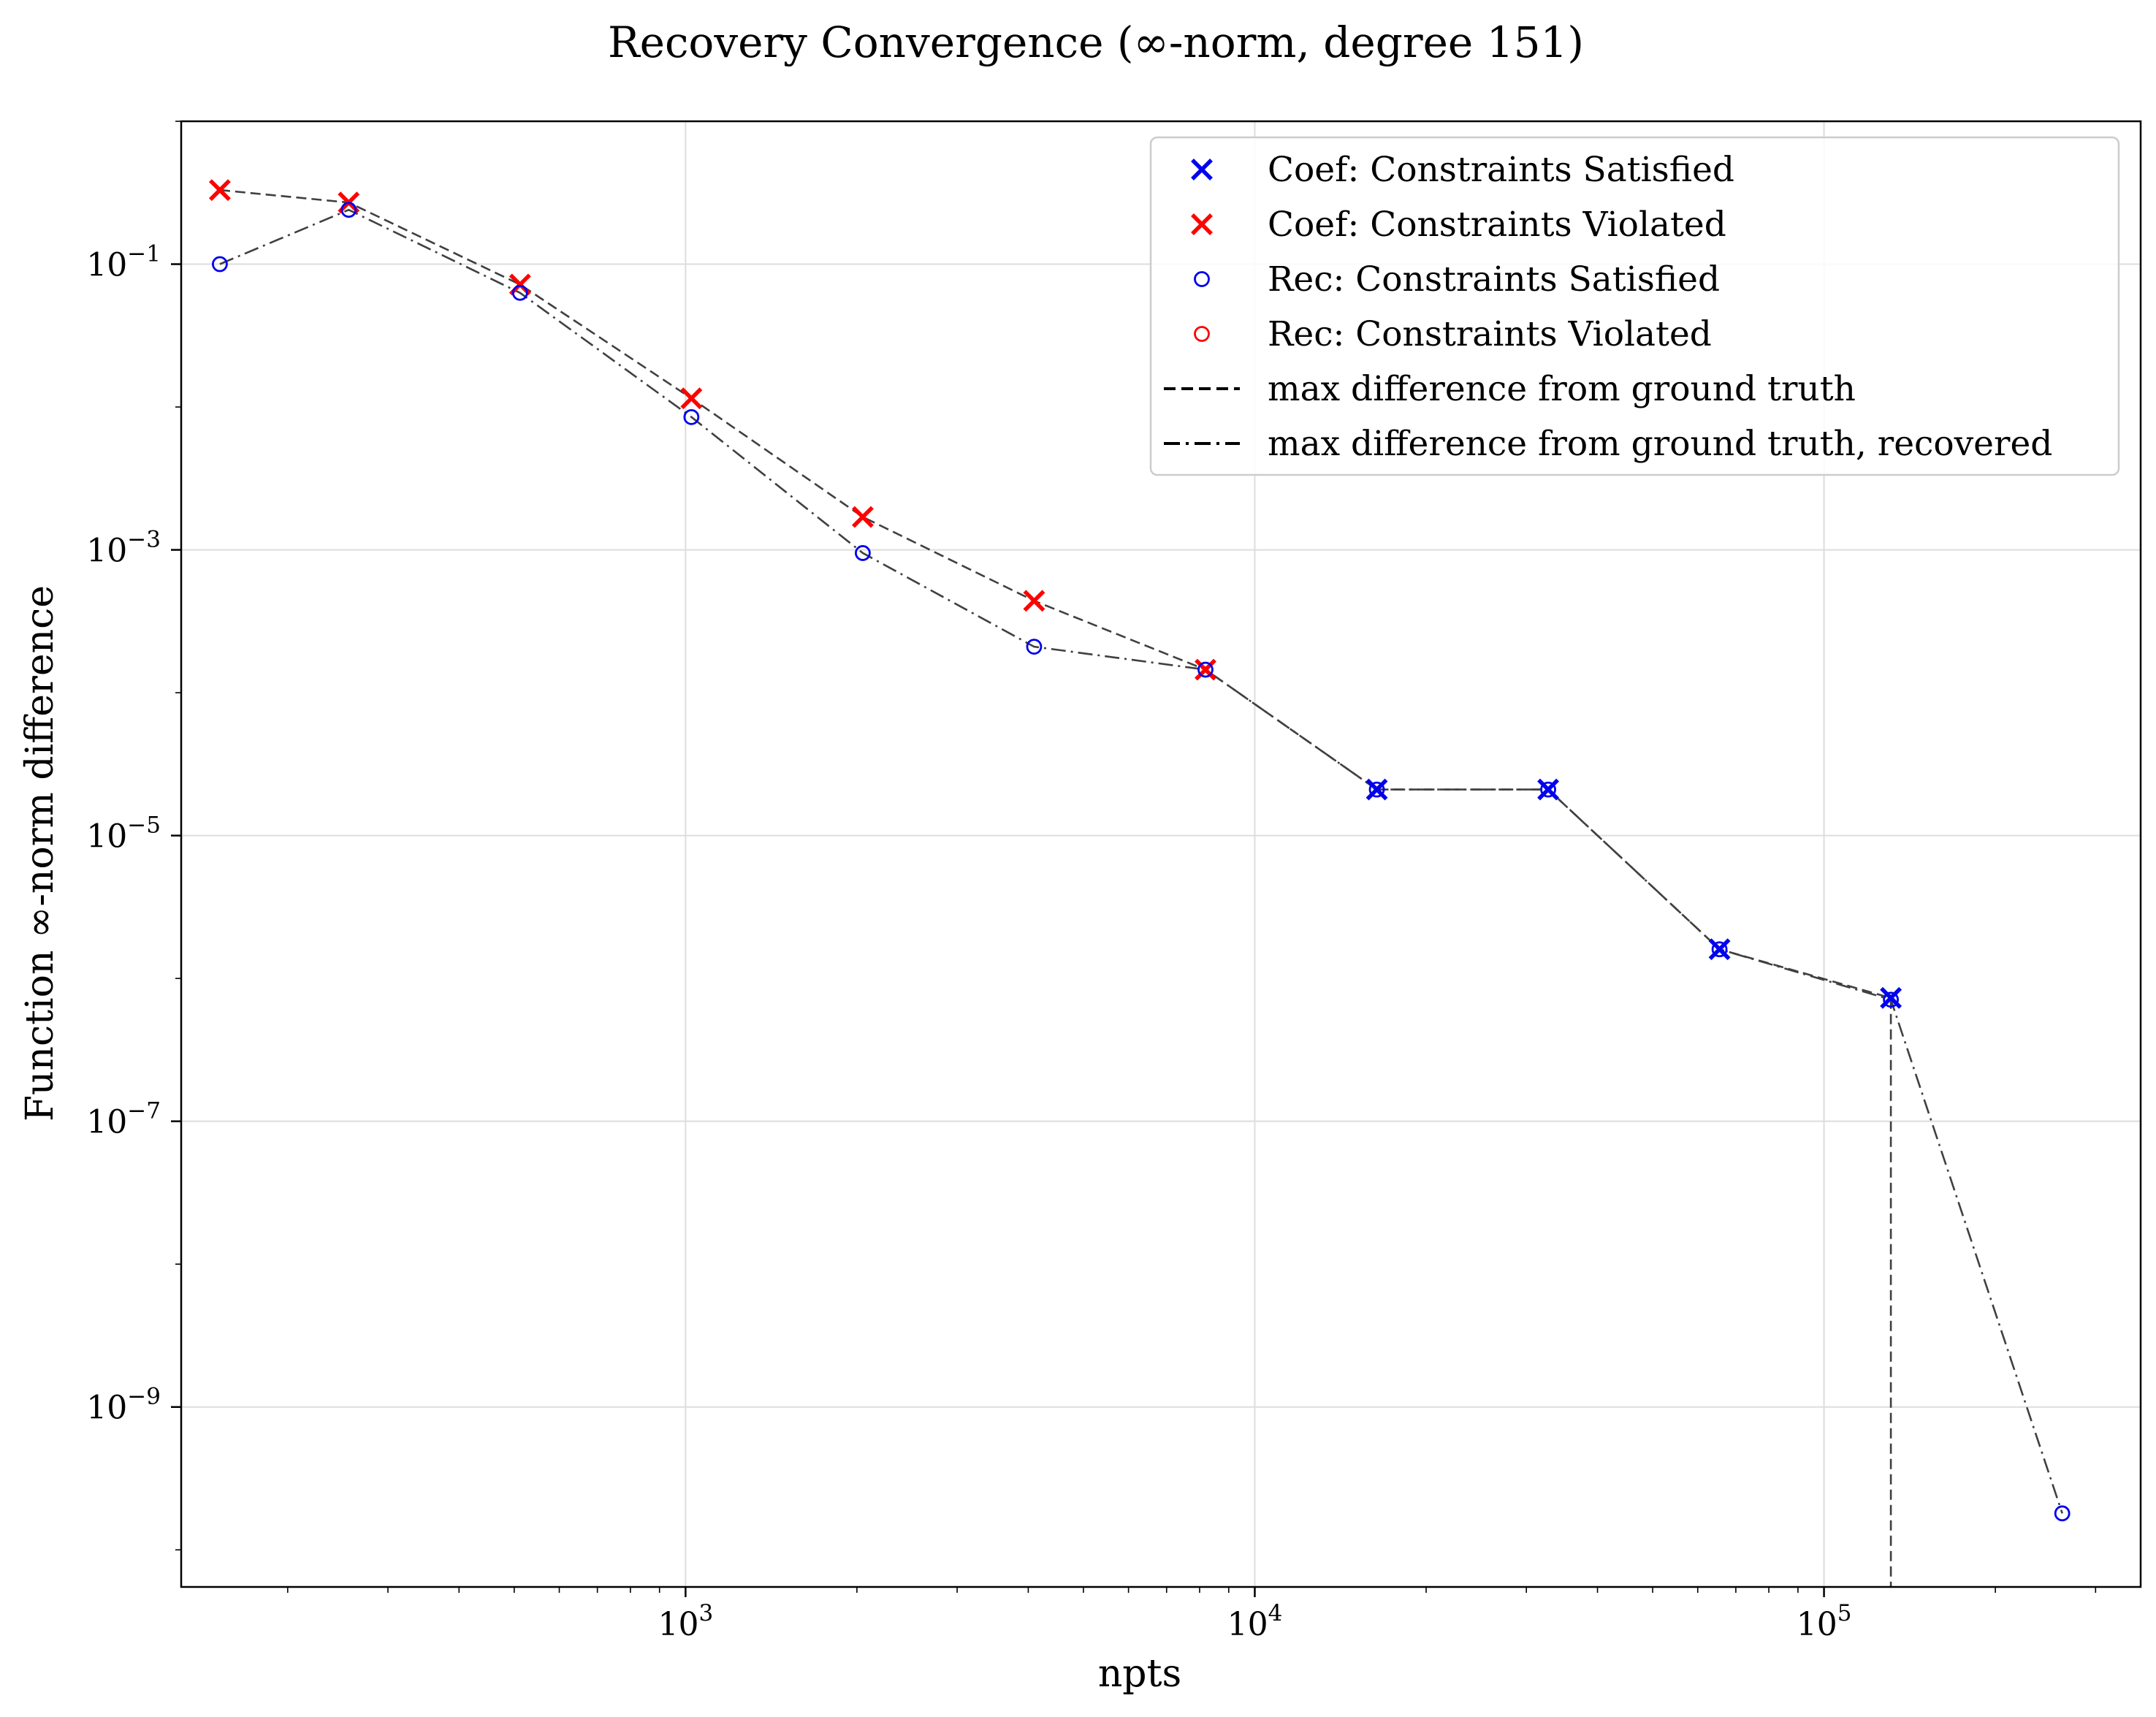  Describe the element at coordinates (123, 834) in the screenshot. I see `y-tick-label: 10⁻⁵` at that location.